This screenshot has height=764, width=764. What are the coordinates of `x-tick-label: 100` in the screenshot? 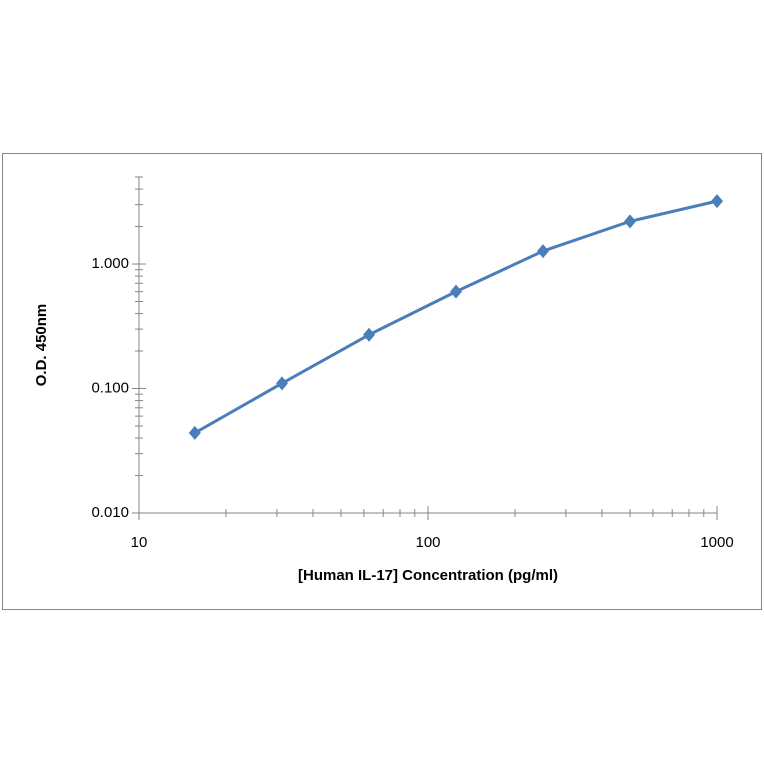 It's located at (427, 542).